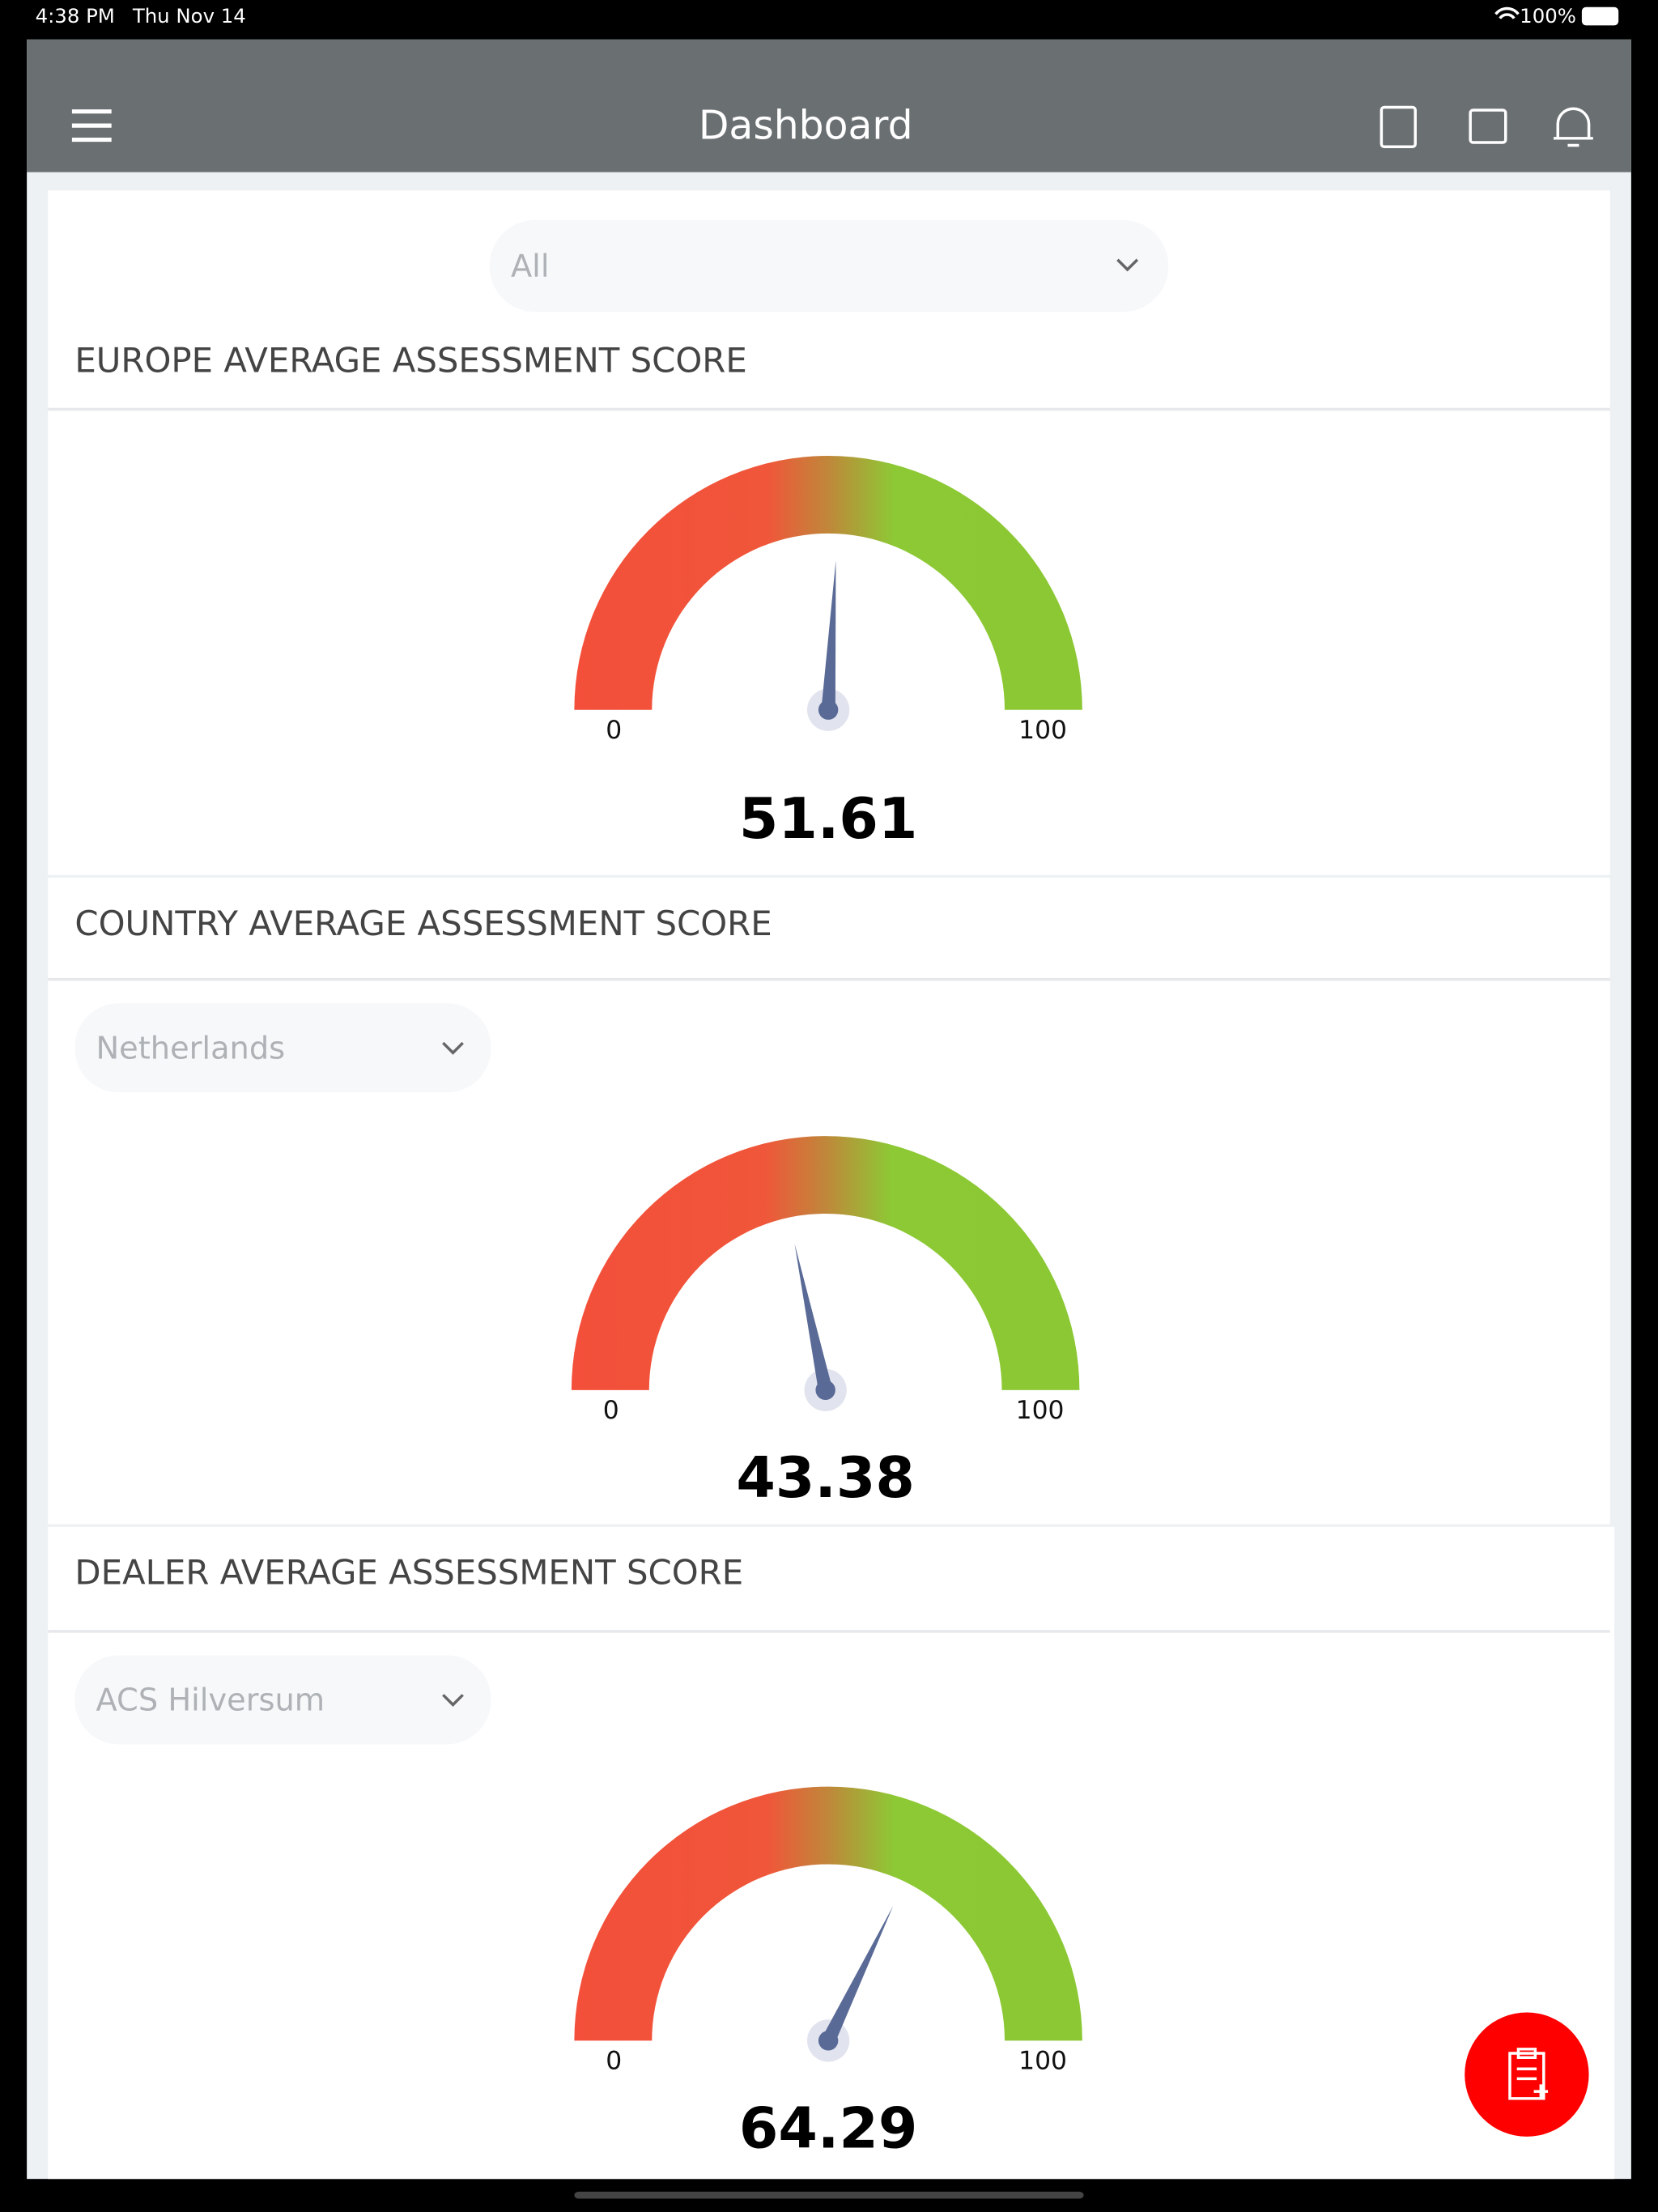 The height and width of the screenshot is (2212, 1658). Describe the element at coordinates (189, 16) in the screenshot. I see `status-date: Thu Nov 14` at that location.